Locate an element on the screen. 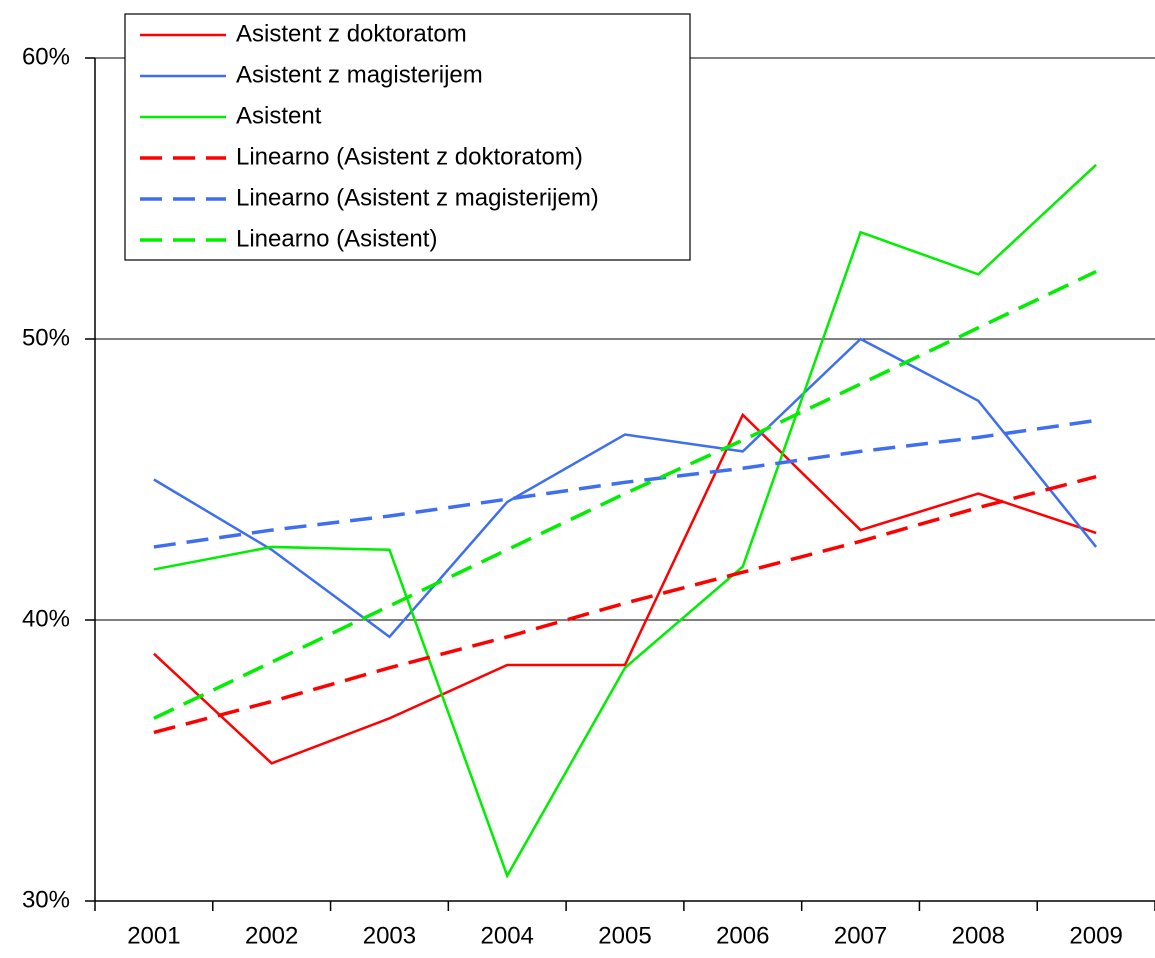  y-tick-label: 40% is located at coordinates (46, 618).